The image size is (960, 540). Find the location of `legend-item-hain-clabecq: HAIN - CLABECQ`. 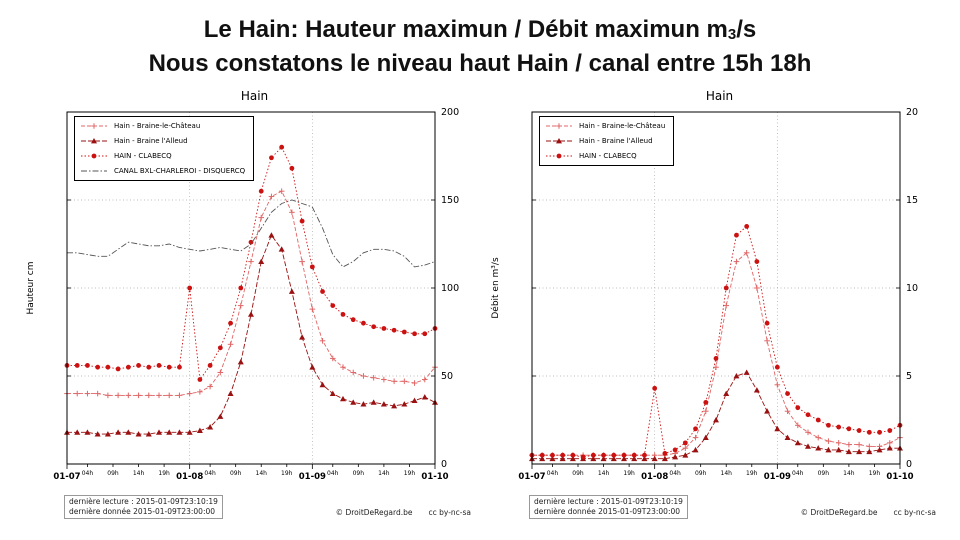

legend-item-hain-clabecq: HAIN - CLABECQ is located at coordinates (605, 156).